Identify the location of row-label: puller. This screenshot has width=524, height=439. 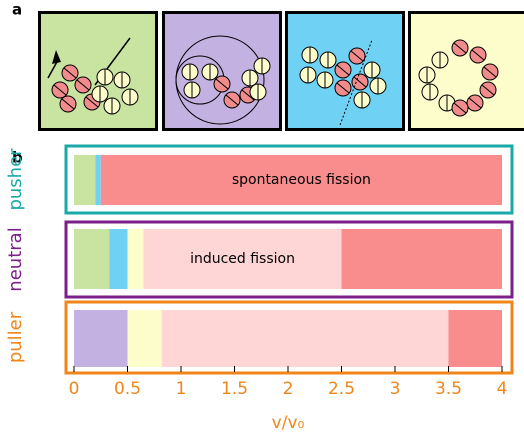
(15, 337).